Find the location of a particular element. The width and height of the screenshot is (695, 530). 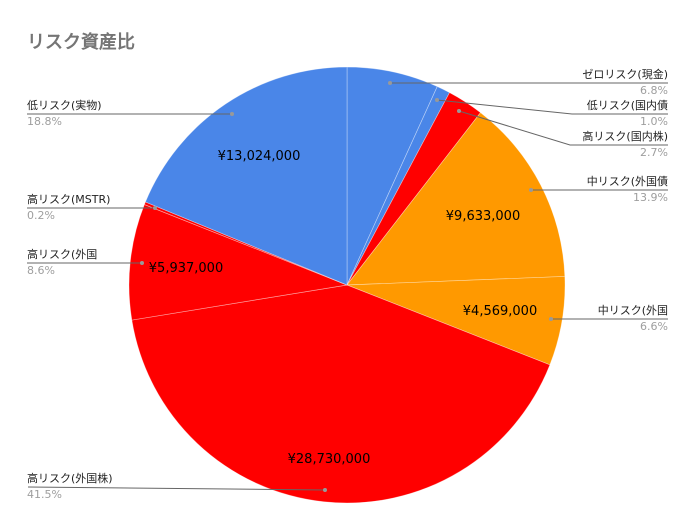

slice-percent: 41.5% is located at coordinates (44, 494).